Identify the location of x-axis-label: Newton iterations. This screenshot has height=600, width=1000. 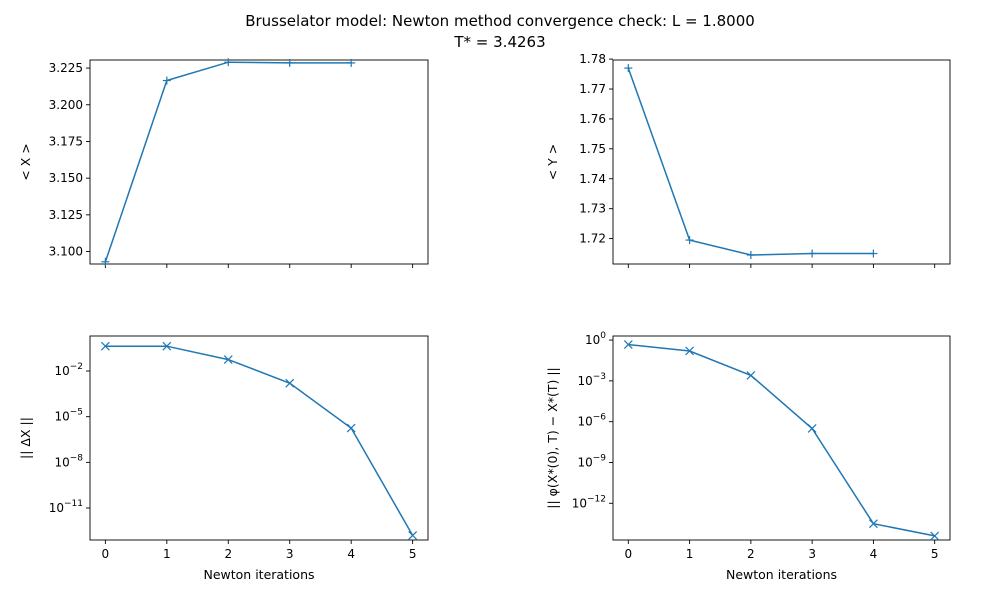
(781, 574).